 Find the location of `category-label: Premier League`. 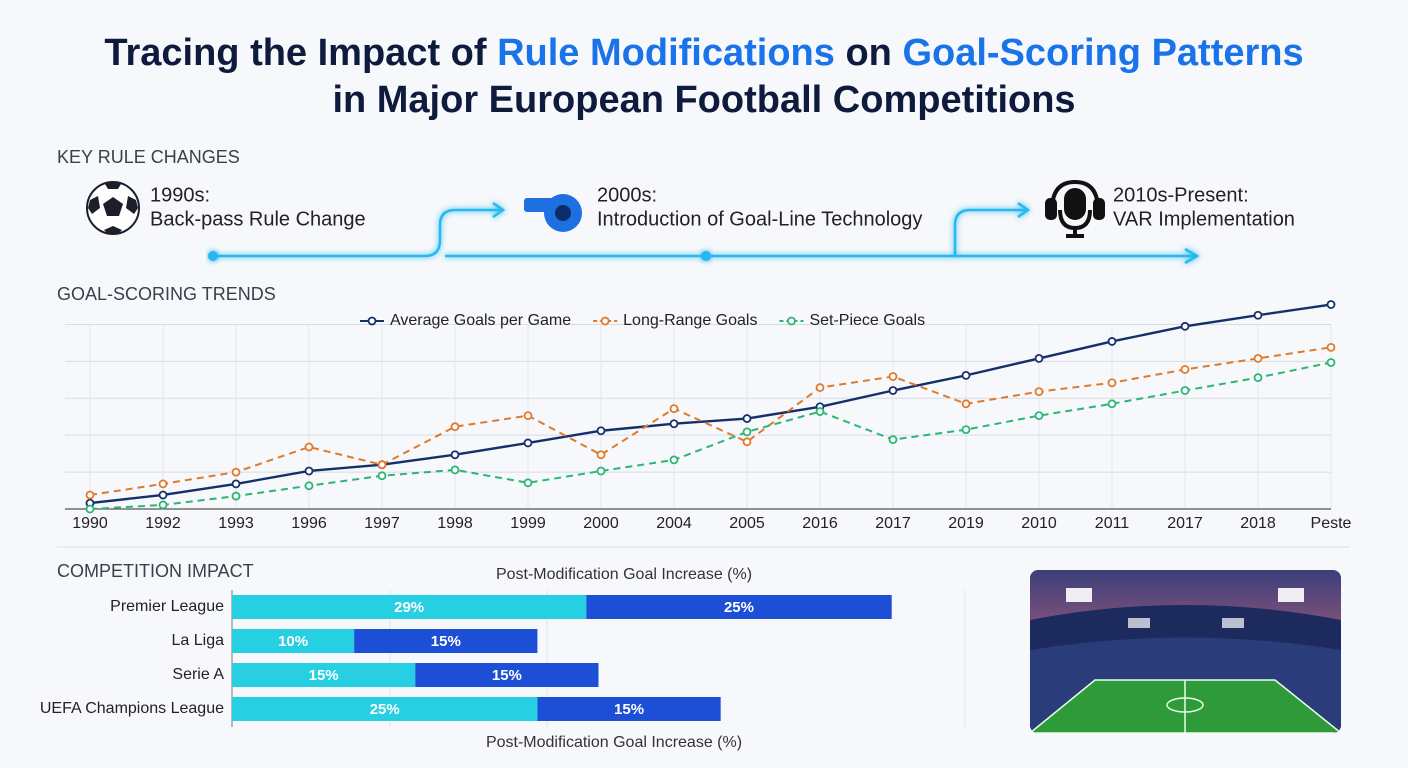

category-label: Premier League is located at coordinates (167, 606).